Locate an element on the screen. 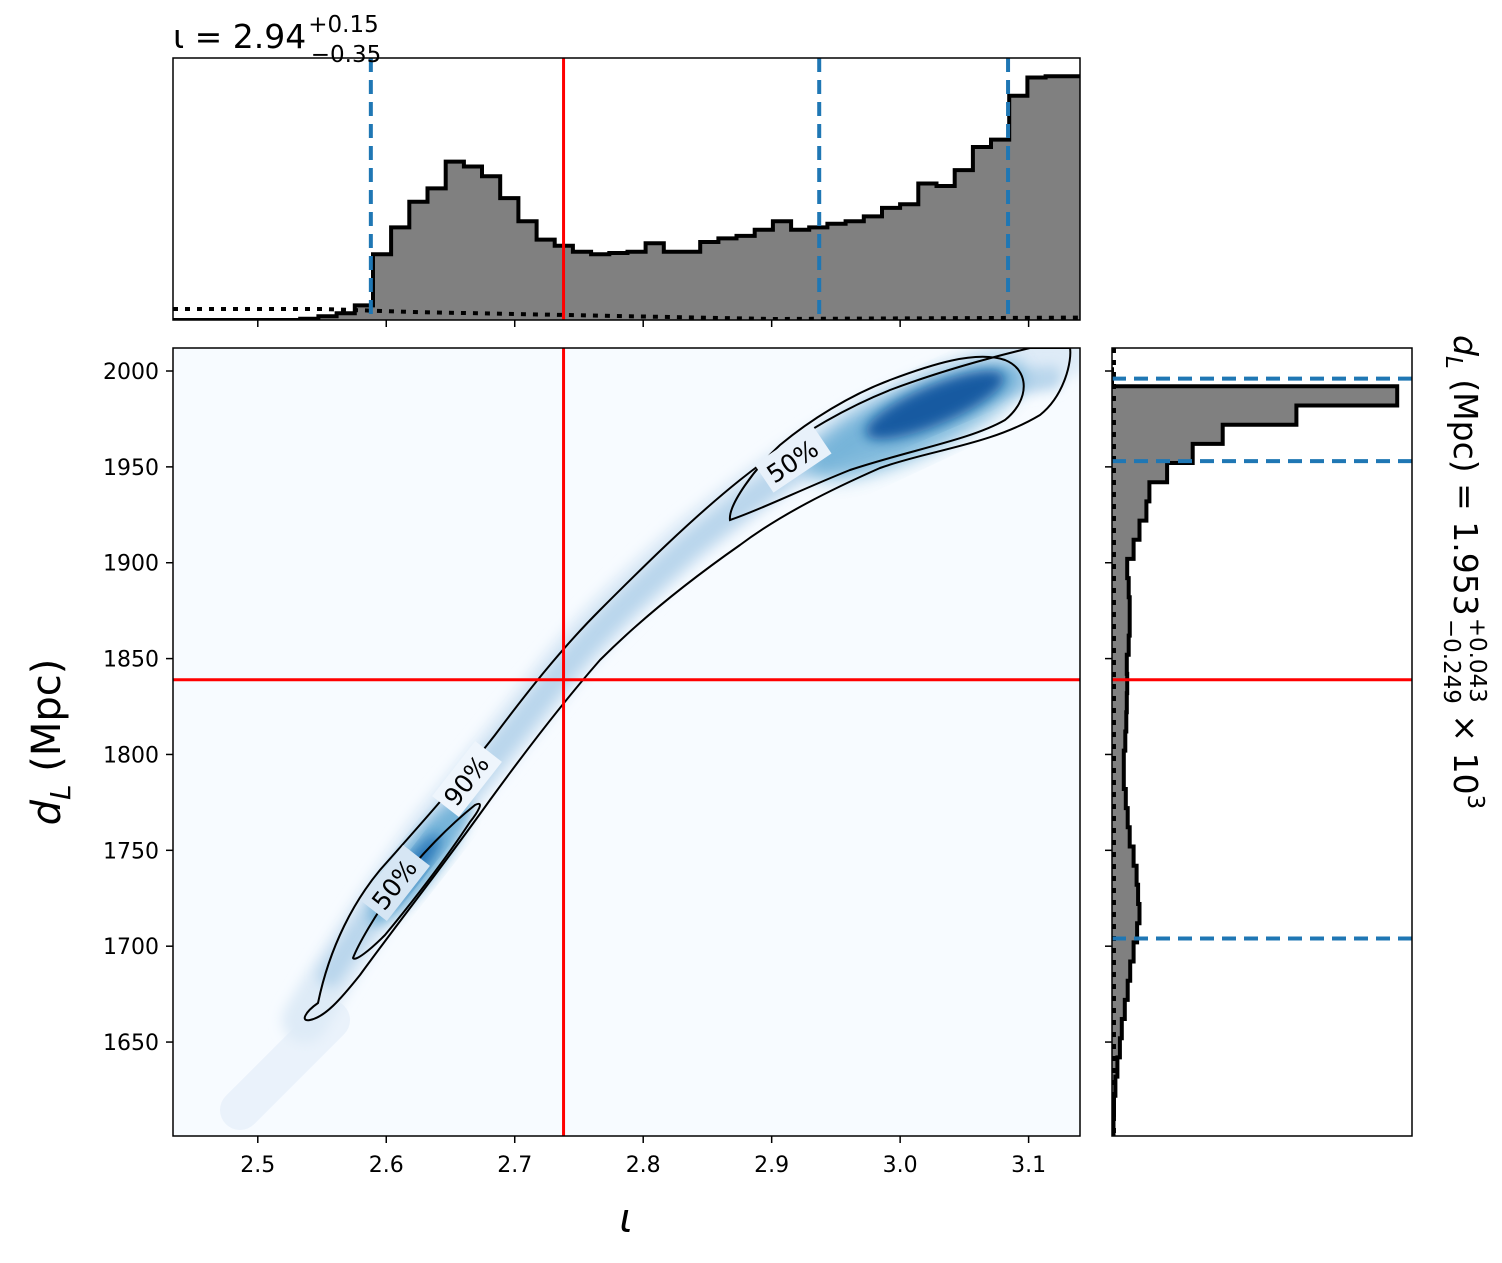  contour-50-percent-upper is located at coordinates (876, 438).